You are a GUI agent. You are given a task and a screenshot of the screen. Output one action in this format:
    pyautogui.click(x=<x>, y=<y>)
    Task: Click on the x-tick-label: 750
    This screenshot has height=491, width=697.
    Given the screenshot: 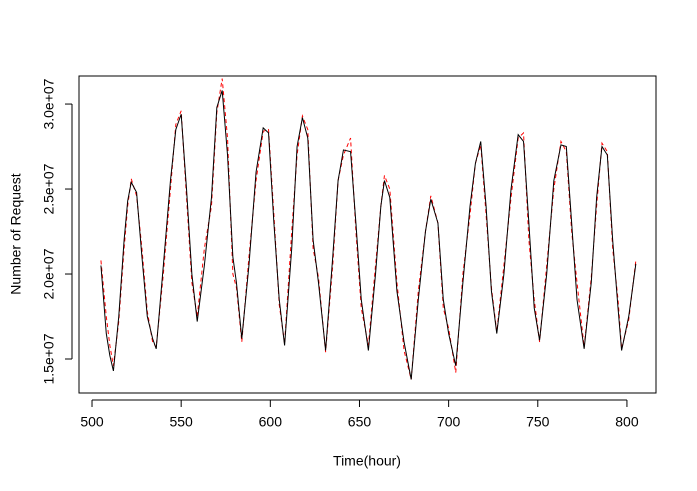 What is the action you would take?
    pyautogui.click(x=538, y=422)
    